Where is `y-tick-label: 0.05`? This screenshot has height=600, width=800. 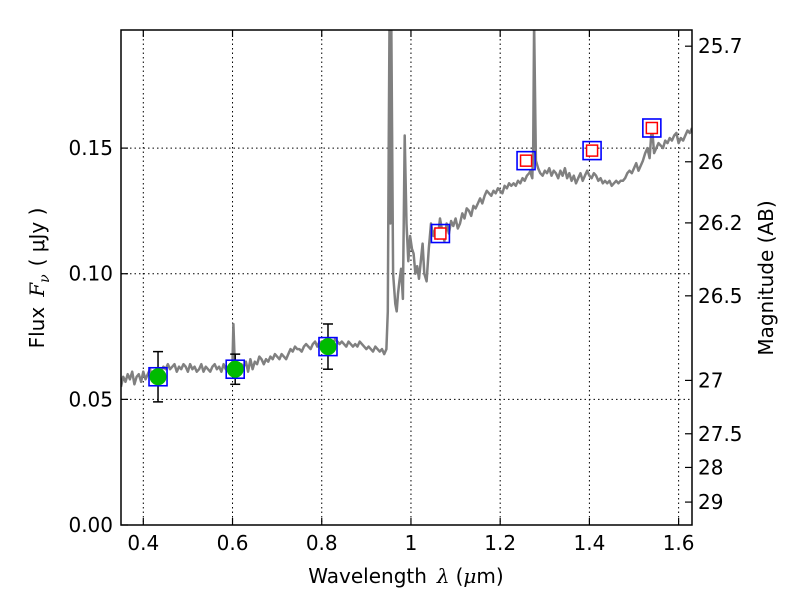 y-tick-label: 0.05 is located at coordinates (90, 399).